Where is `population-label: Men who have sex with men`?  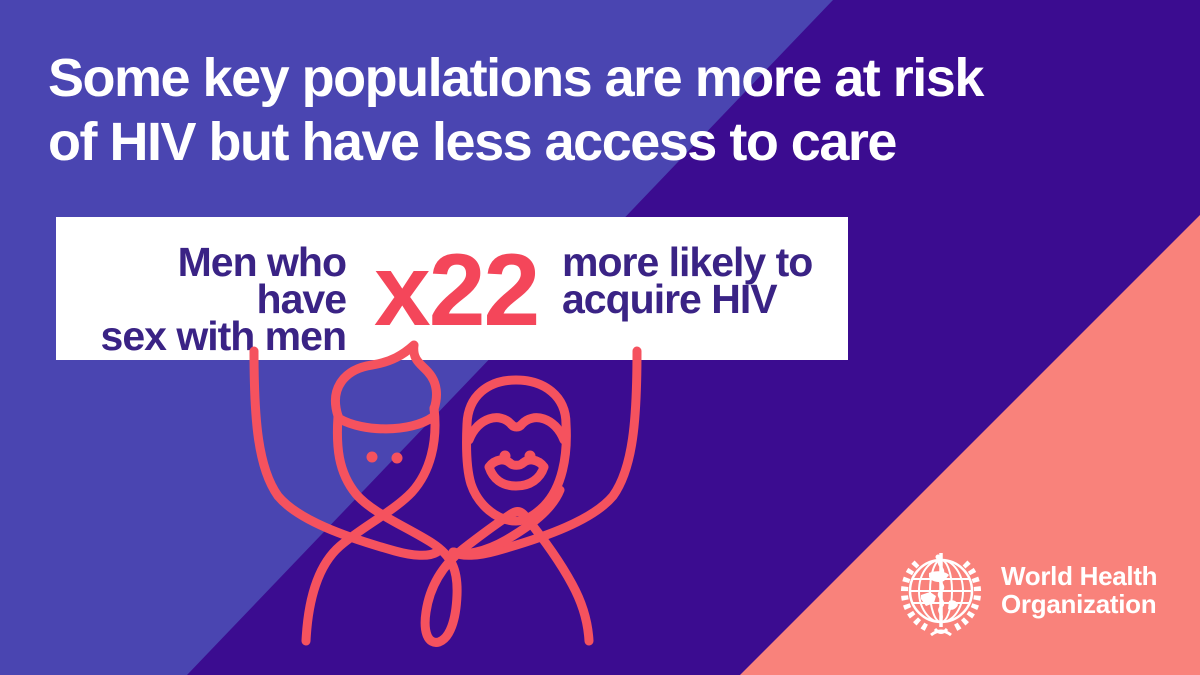
population-label: Men who have sex with men is located at coordinates (218, 299).